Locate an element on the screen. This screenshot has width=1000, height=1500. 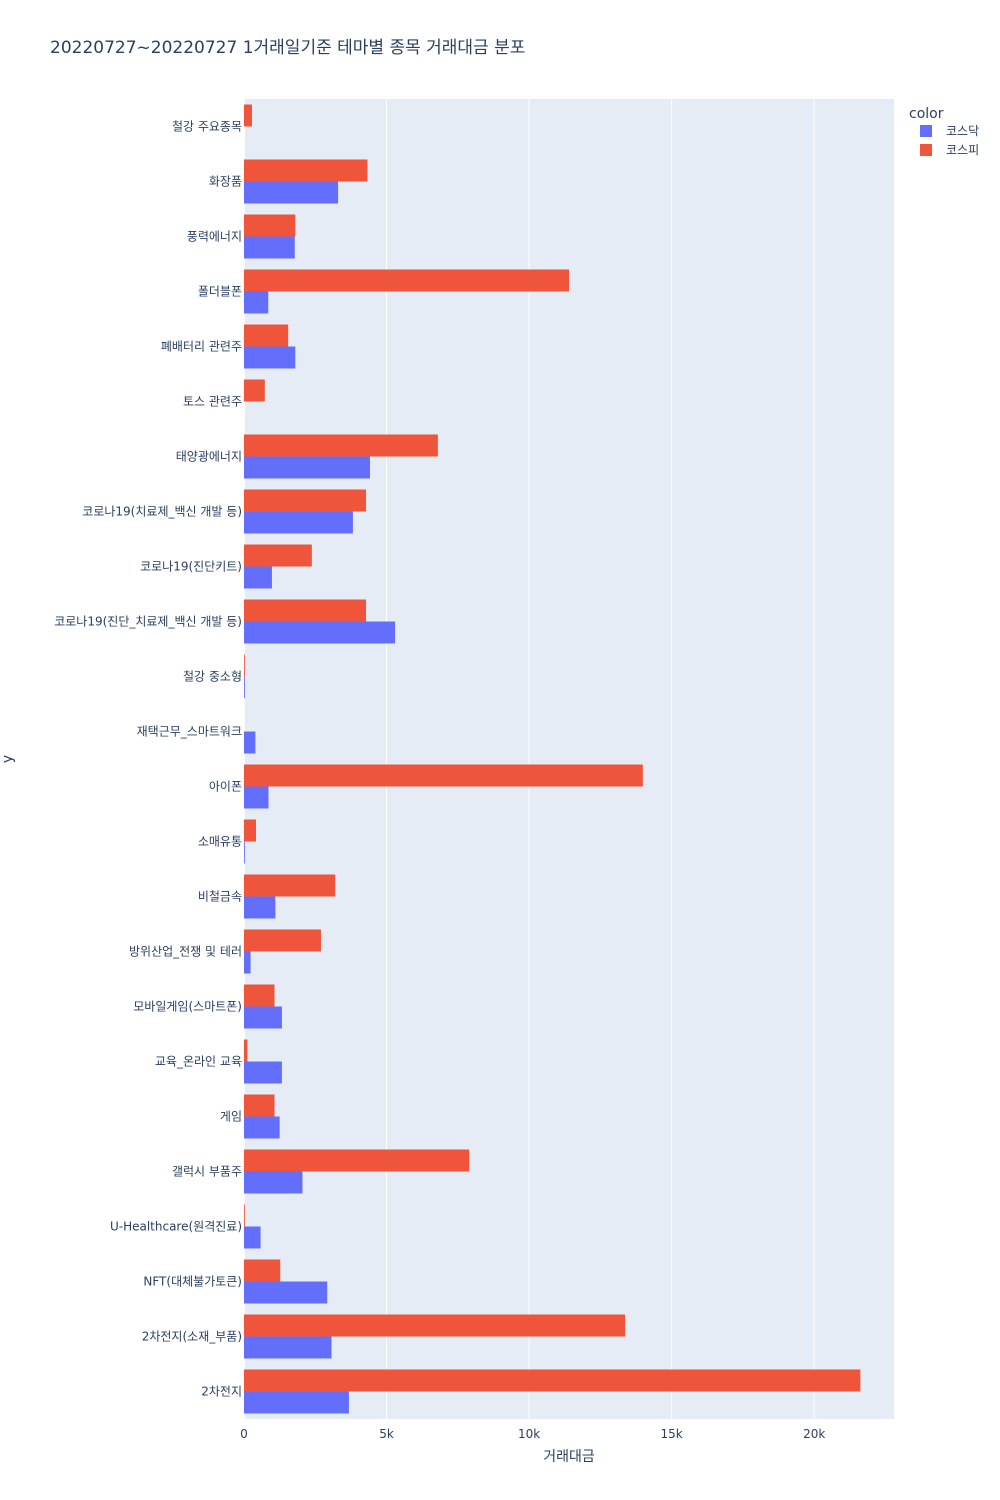
legend-title: color is located at coordinates (926, 114).